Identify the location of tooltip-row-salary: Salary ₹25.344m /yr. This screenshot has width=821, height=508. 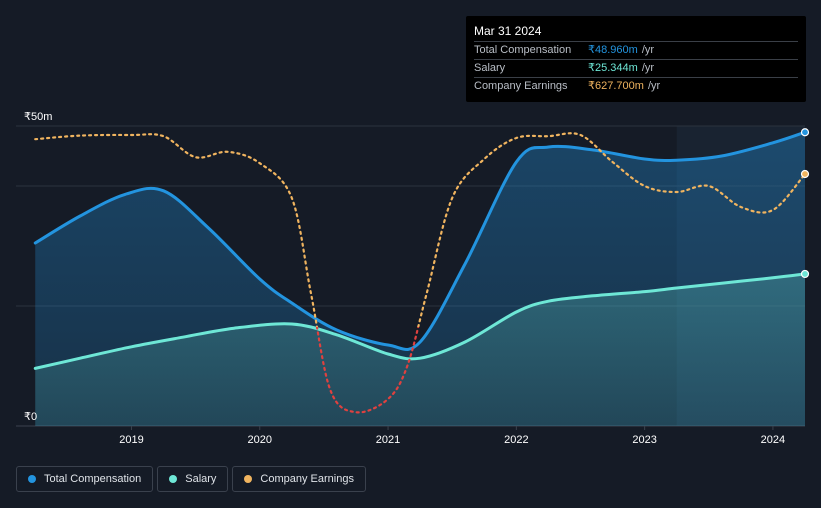
(636, 68).